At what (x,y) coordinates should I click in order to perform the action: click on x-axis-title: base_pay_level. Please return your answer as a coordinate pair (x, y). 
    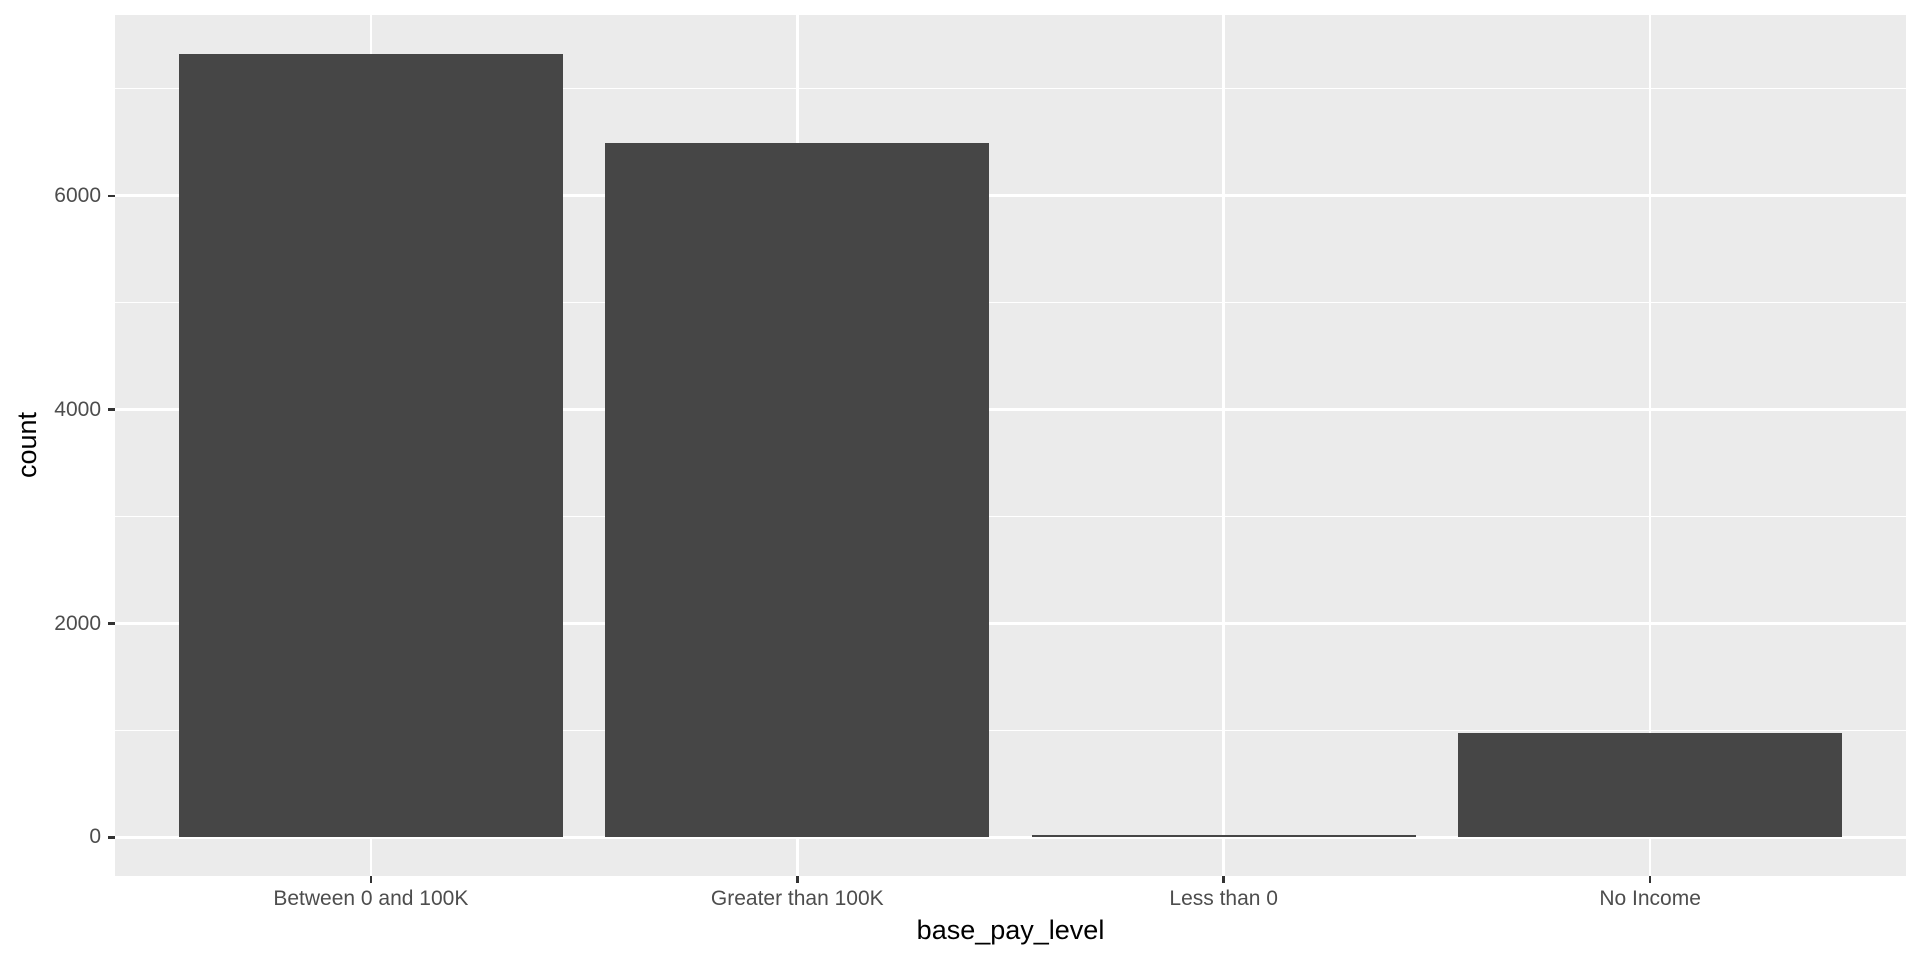
    Looking at the image, I should click on (1010, 930).